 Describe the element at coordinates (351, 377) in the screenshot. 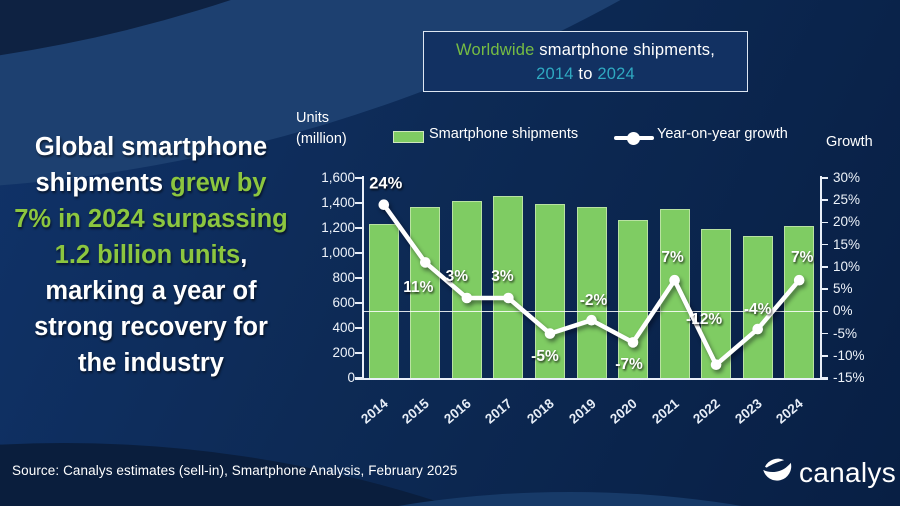

I see `left-tick-label: 0` at that location.